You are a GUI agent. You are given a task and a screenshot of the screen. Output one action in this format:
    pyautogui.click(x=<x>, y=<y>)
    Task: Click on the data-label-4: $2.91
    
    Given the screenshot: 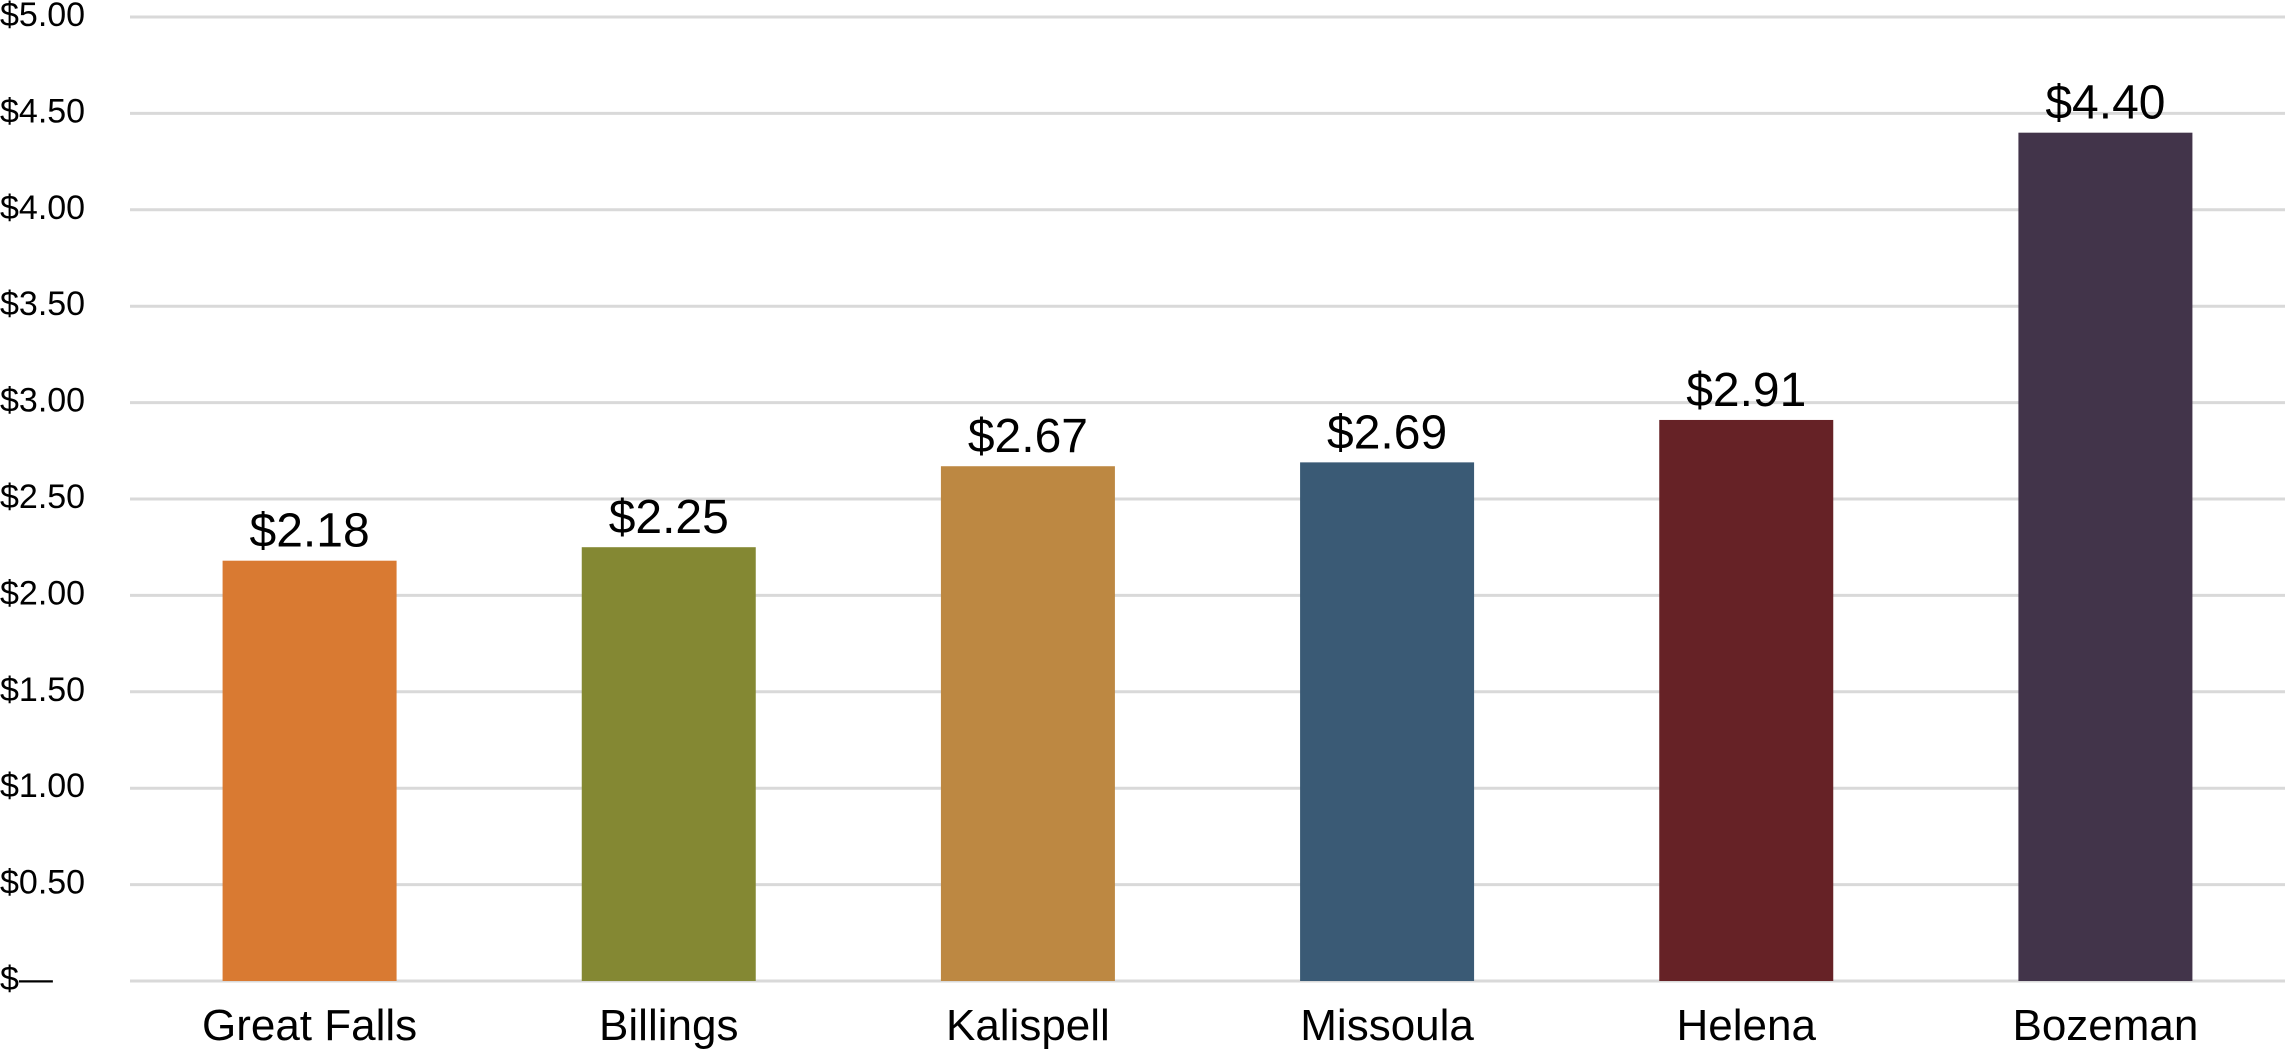 What is the action you would take?
    pyautogui.click(x=1746, y=390)
    